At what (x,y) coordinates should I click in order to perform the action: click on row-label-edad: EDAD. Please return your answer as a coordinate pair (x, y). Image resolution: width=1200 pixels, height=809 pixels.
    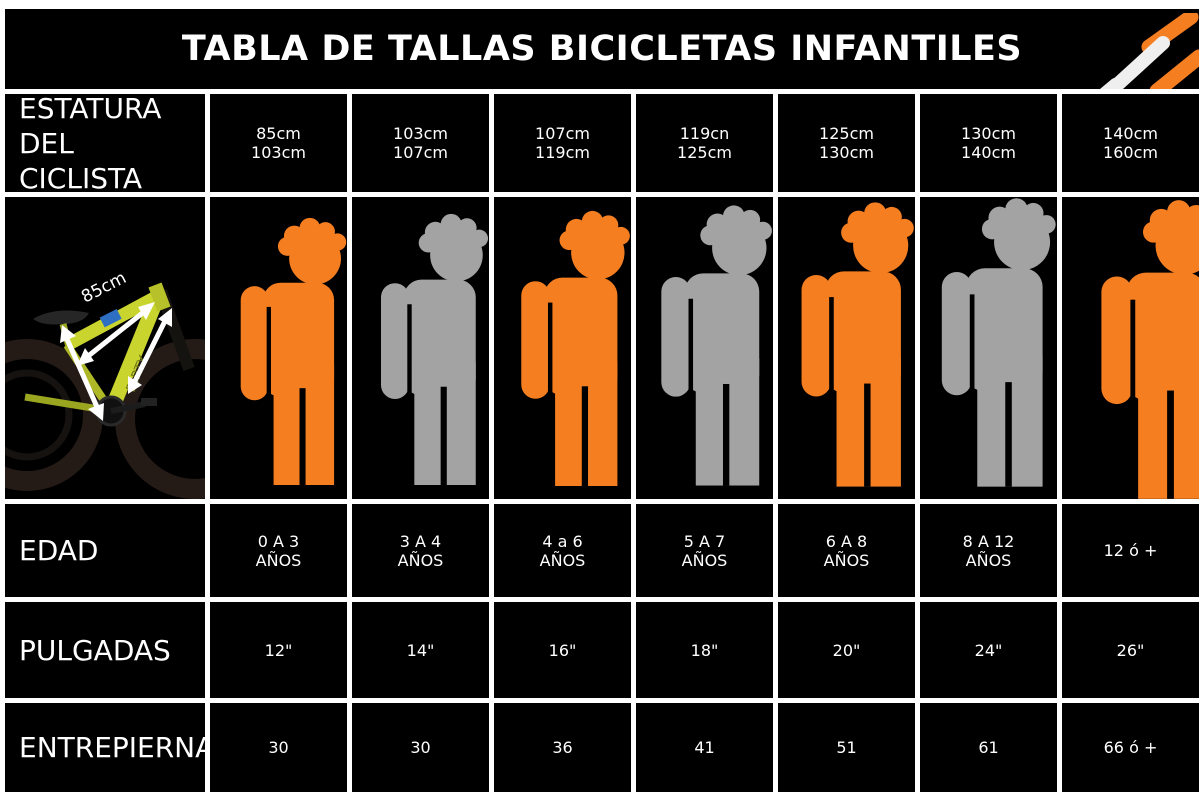
    Looking at the image, I should click on (105, 550).